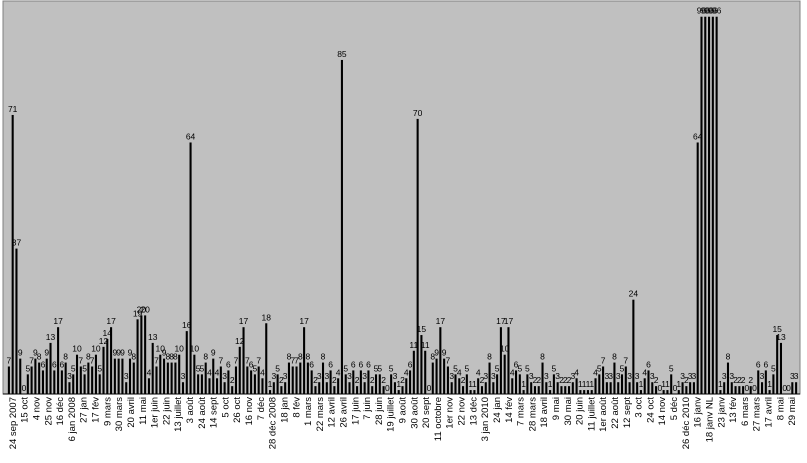 Image resolution: width=807 pixels, height=463 pixels. What do you see at coordinates (580, 411) in the screenshot?
I see `x-tick-label: 20 juin` at bounding box center [580, 411].